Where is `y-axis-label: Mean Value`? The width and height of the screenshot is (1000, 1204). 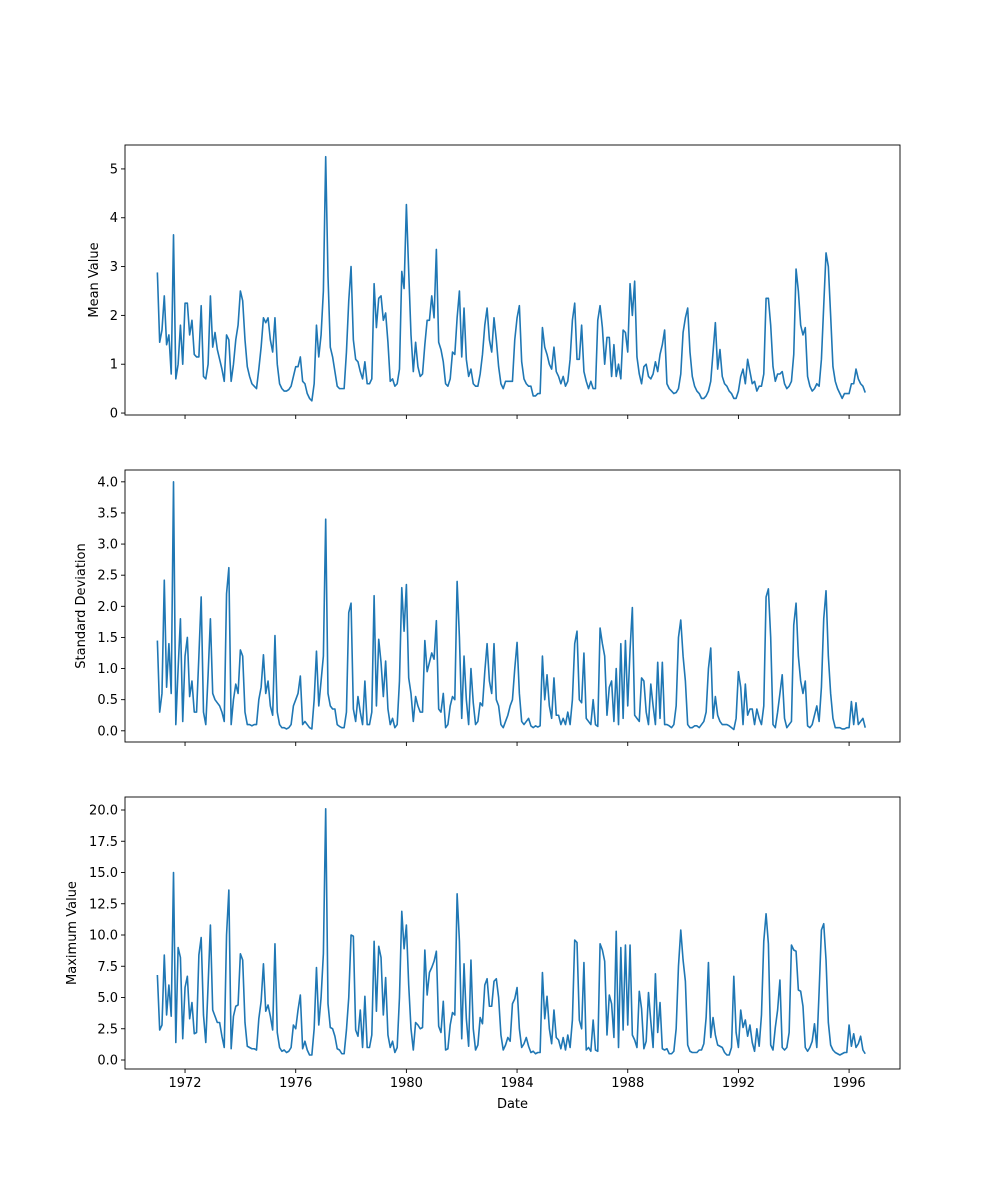 y-axis-label: Mean Value is located at coordinates (94, 279).